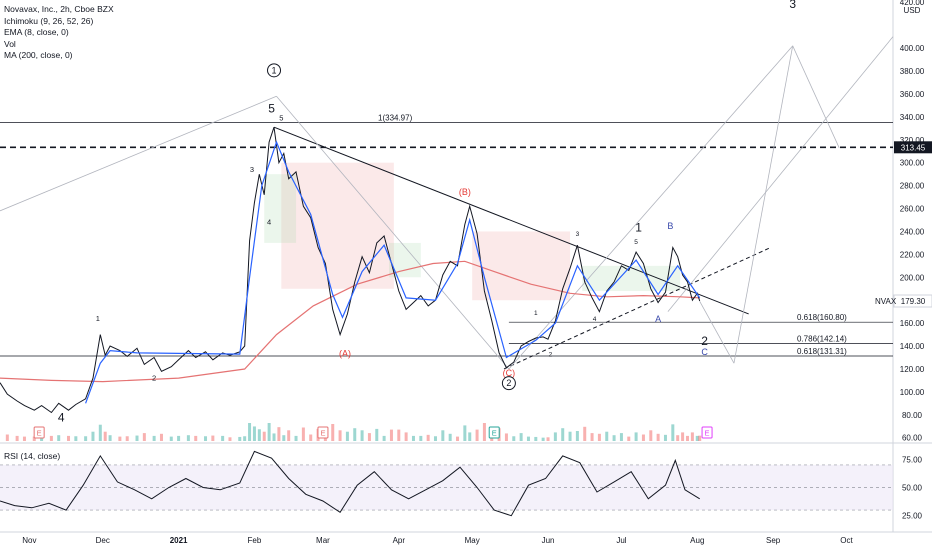 Image resolution: width=932 pixels, height=550 pixels. I want to click on legend-vol: Vol, so click(10, 43).